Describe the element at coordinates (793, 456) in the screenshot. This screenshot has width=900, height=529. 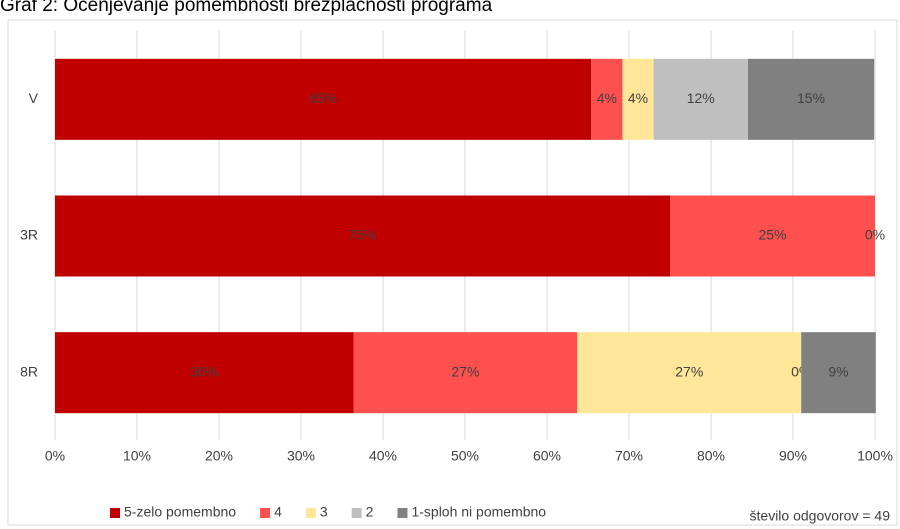
I see `x-tick-label: 90%` at that location.